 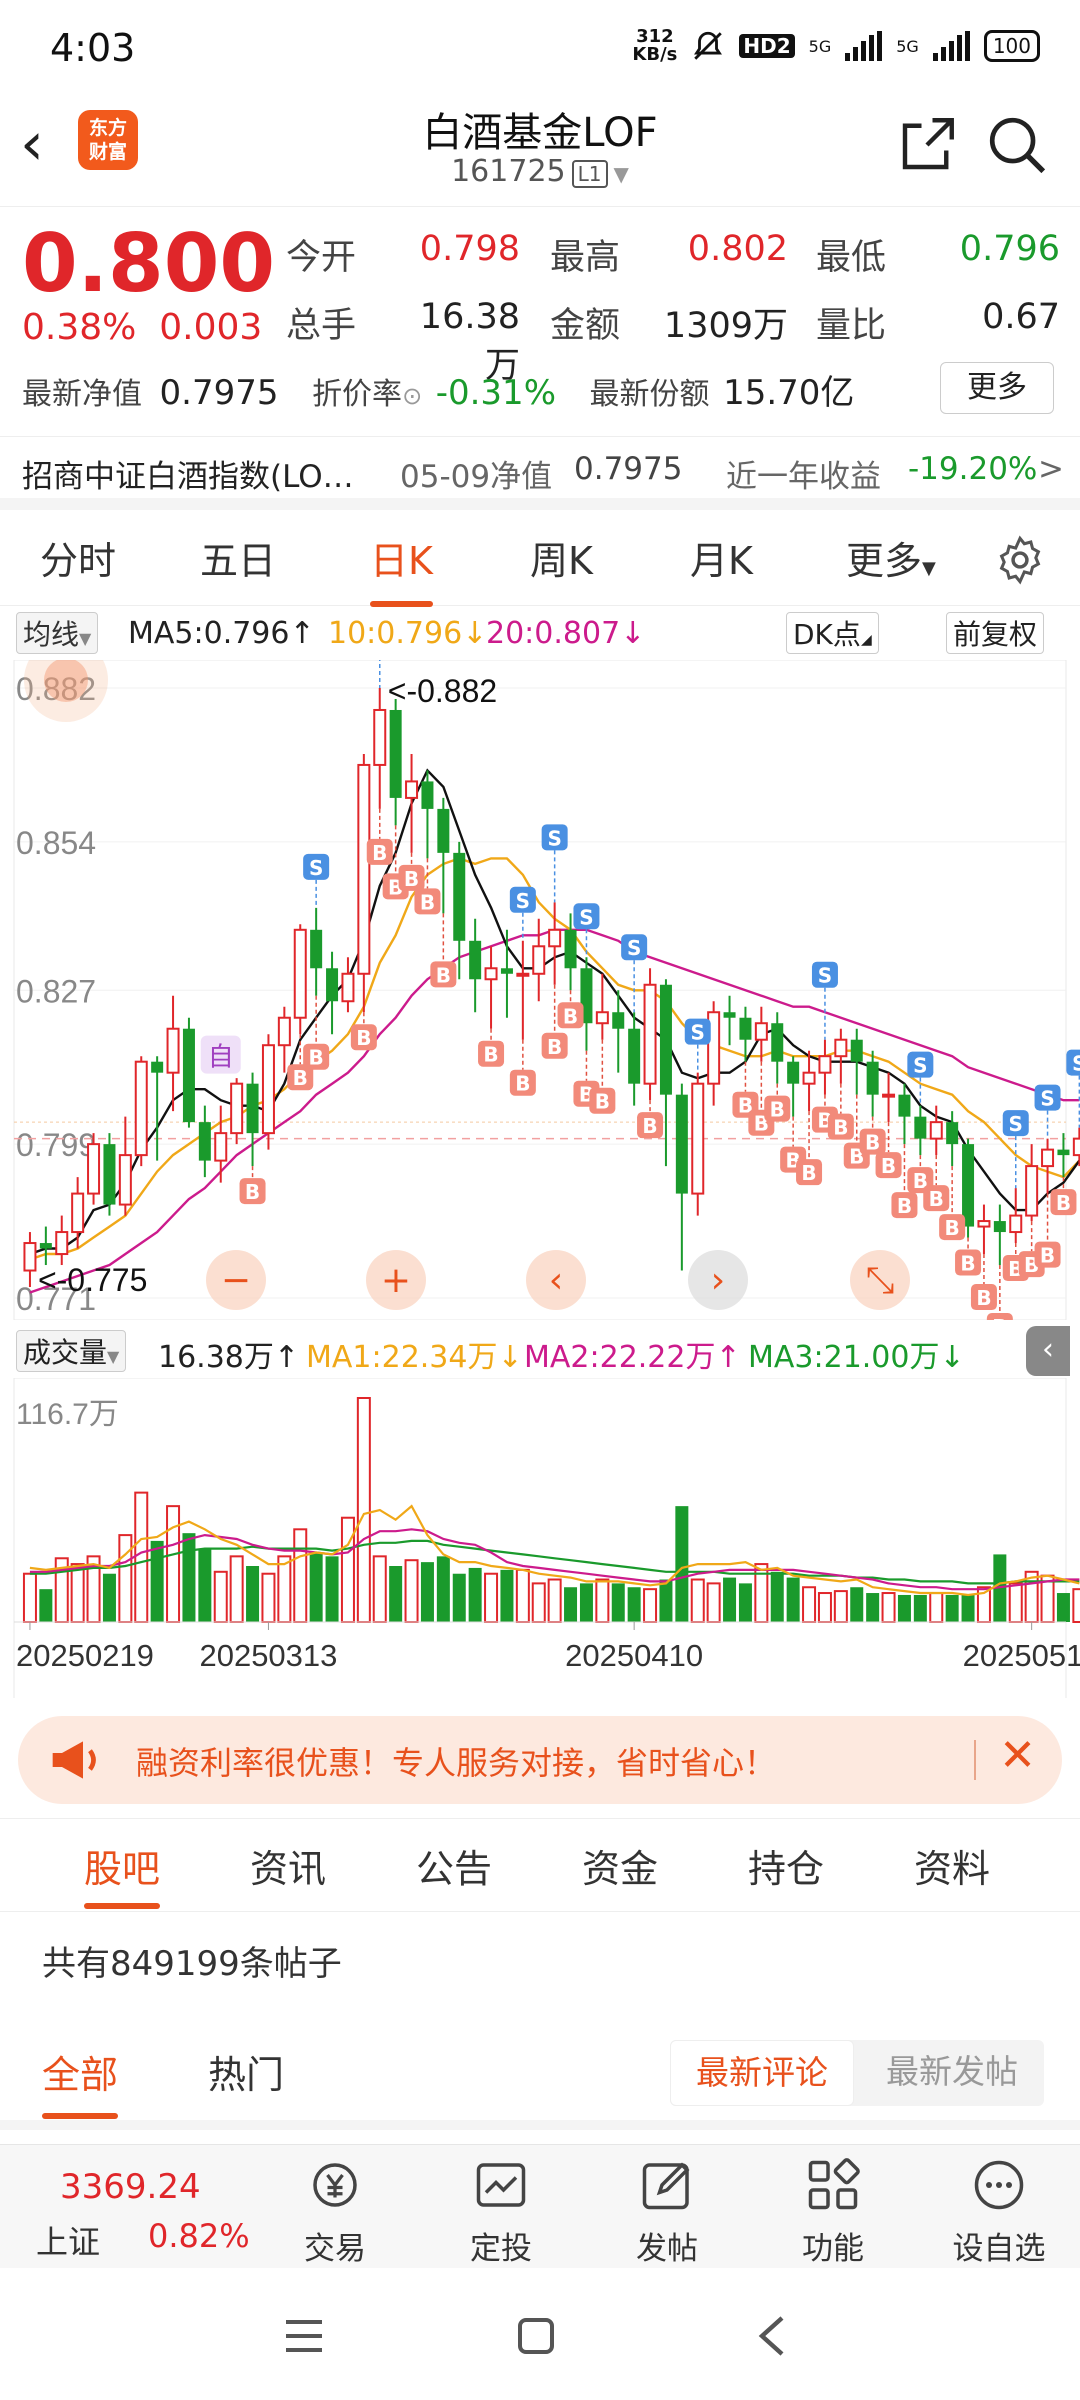 What do you see at coordinates (540, 171) in the screenshot?
I see `fund-code: 161725 L1 ▼` at bounding box center [540, 171].